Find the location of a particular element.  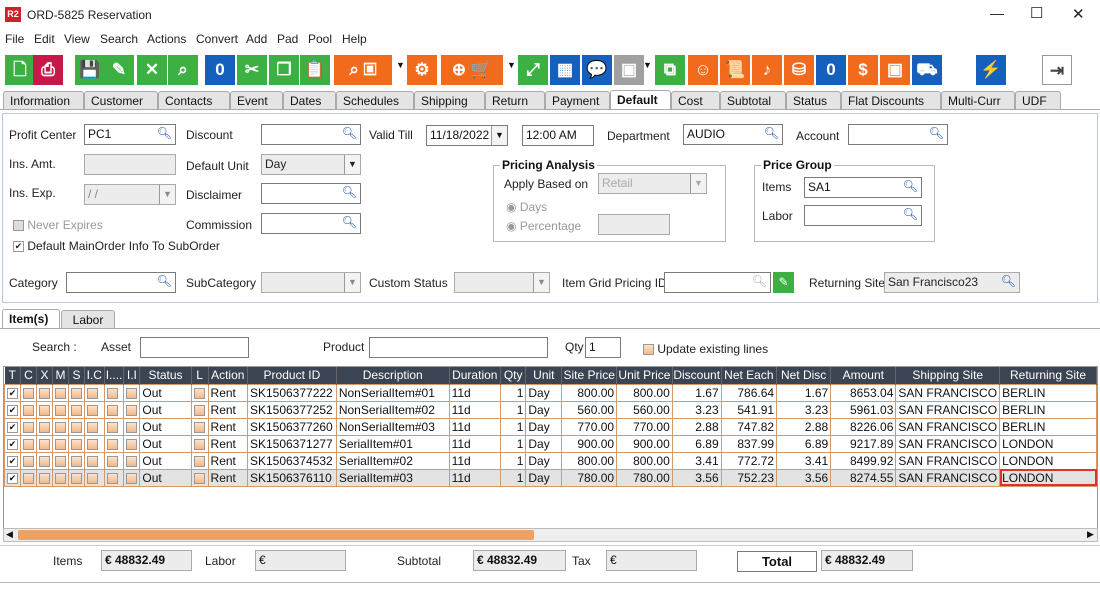

exit-button: ⇥ is located at coordinates (1057, 70).